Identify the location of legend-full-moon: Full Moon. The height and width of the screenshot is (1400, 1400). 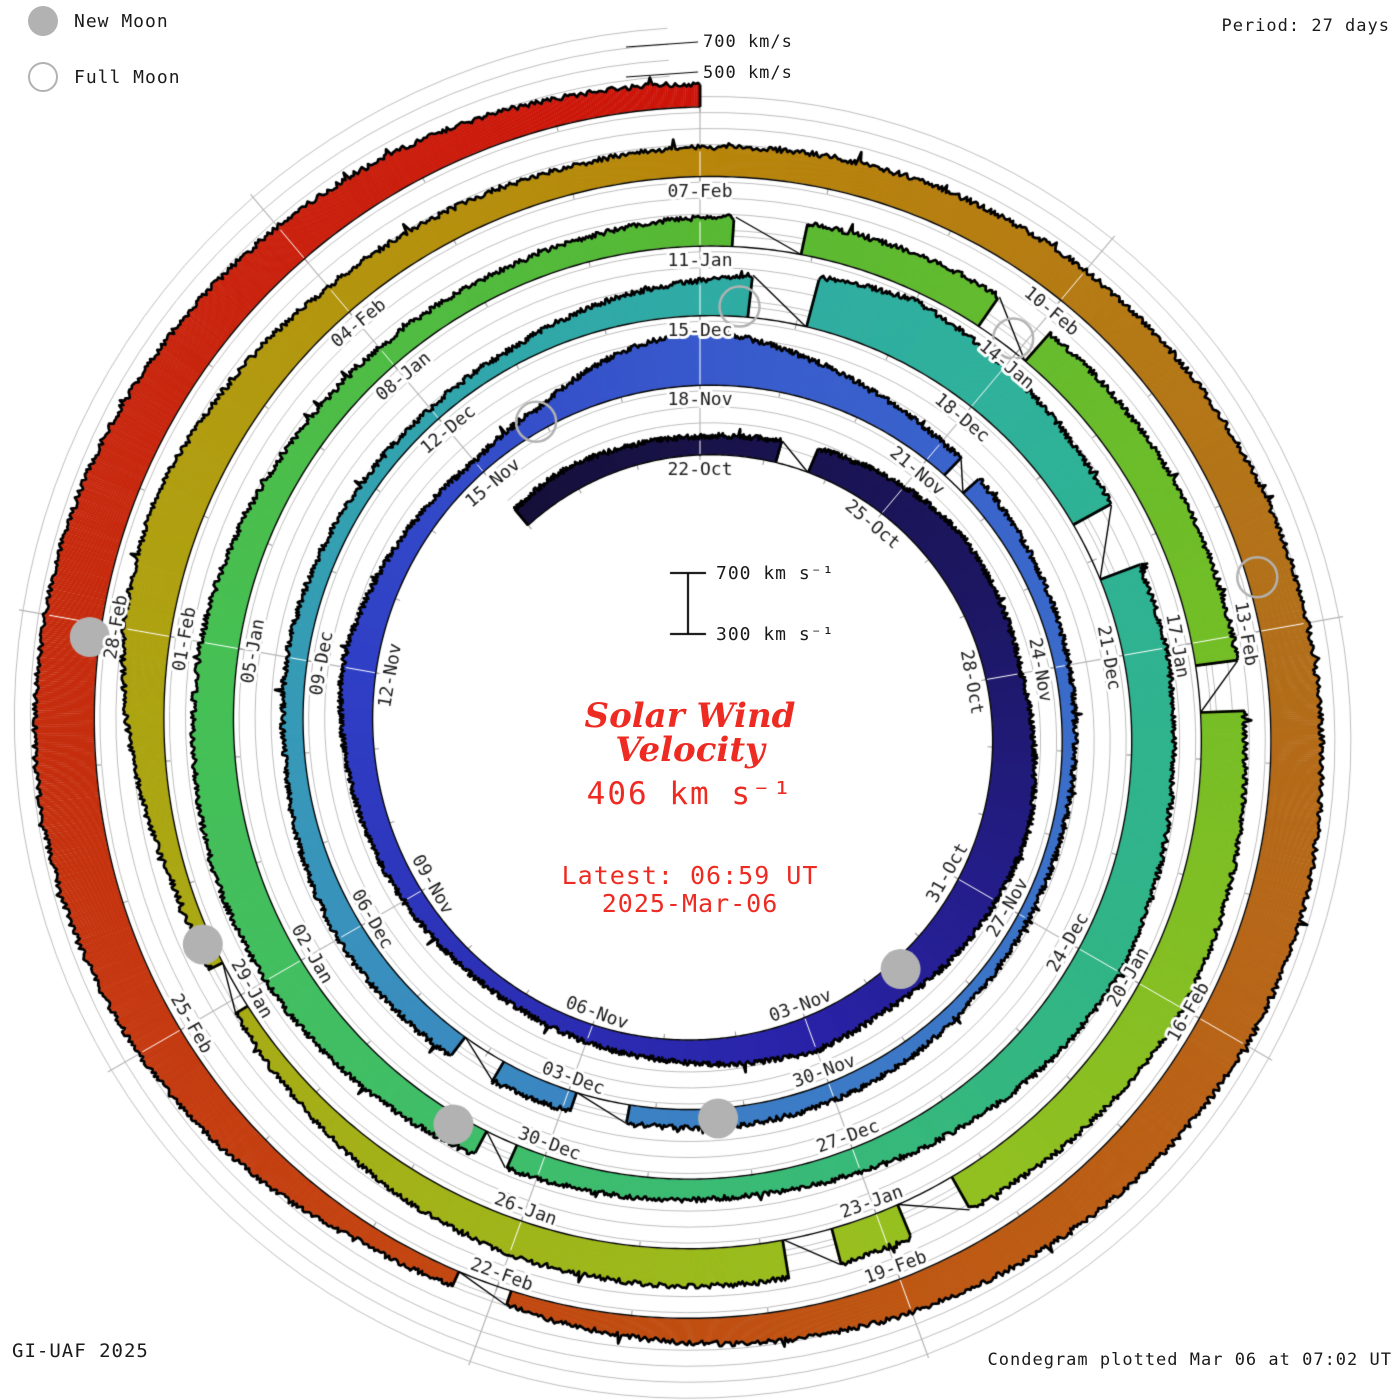
(104, 77).